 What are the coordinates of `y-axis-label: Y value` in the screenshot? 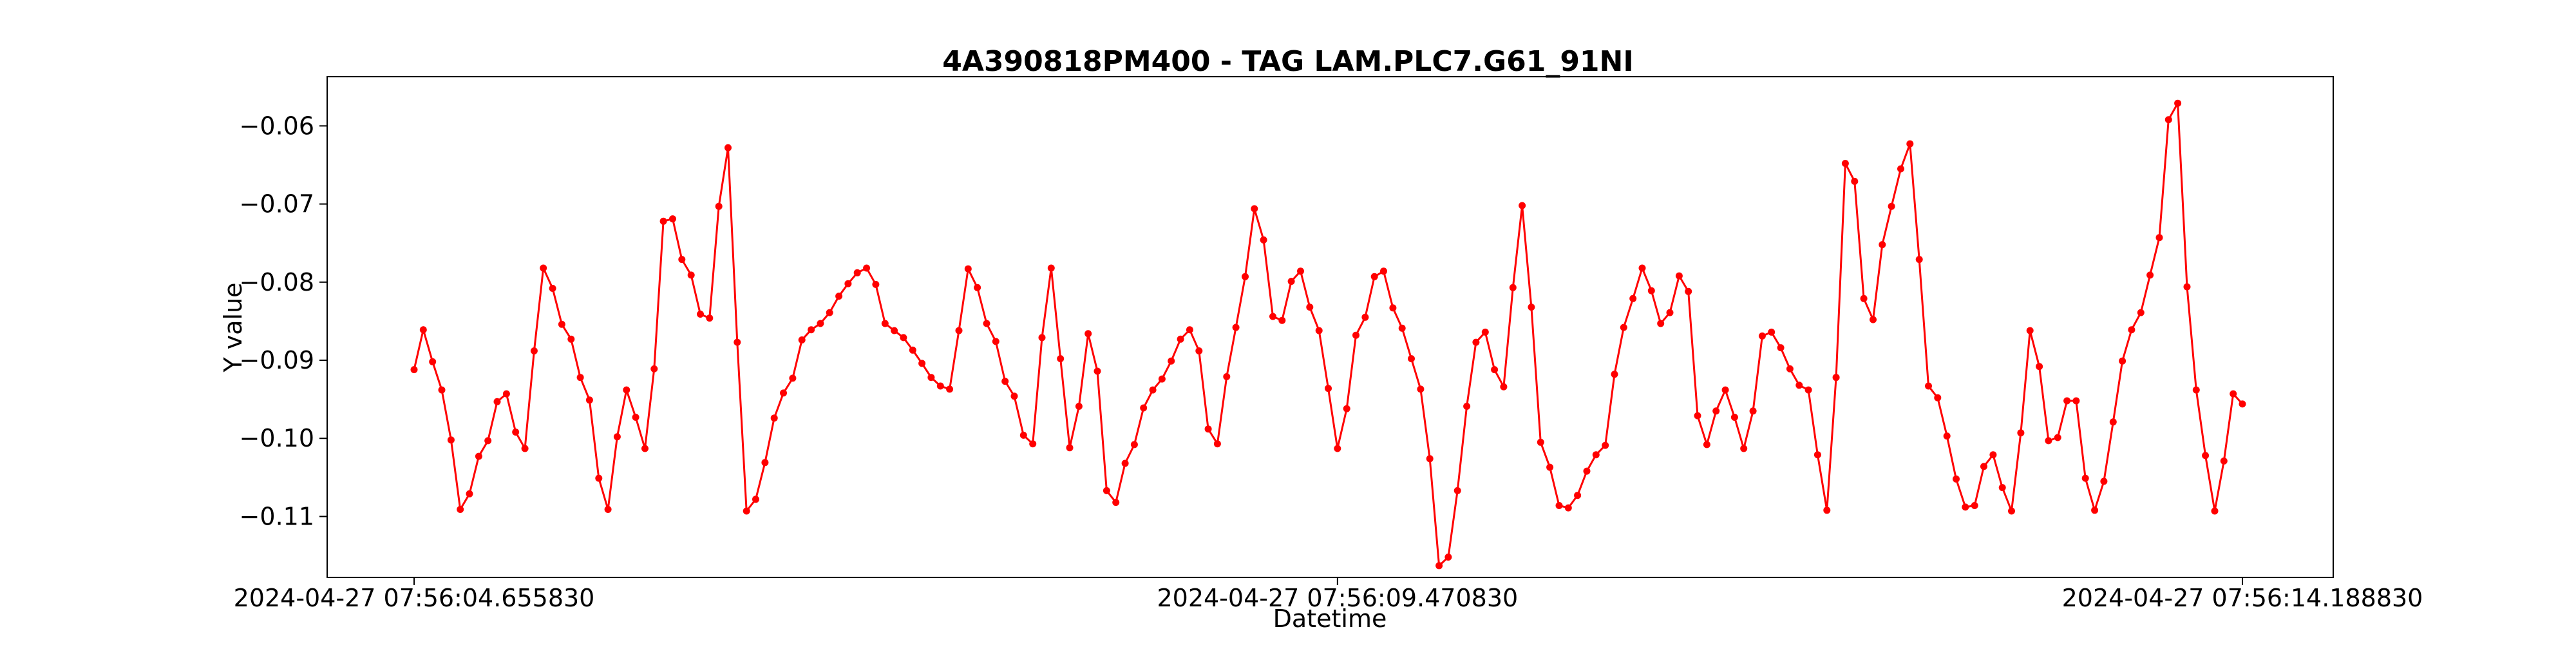 It's located at (233, 327).